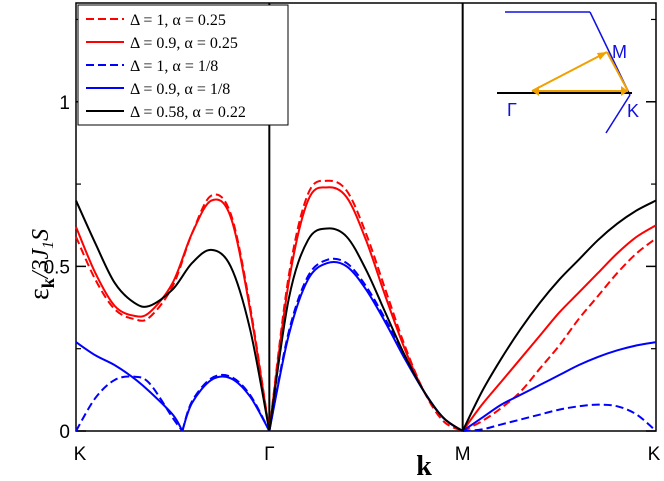 Image resolution: width=664 pixels, height=481 pixels. I want to click on inset-arrow-gamma-m, so click(569, 71).